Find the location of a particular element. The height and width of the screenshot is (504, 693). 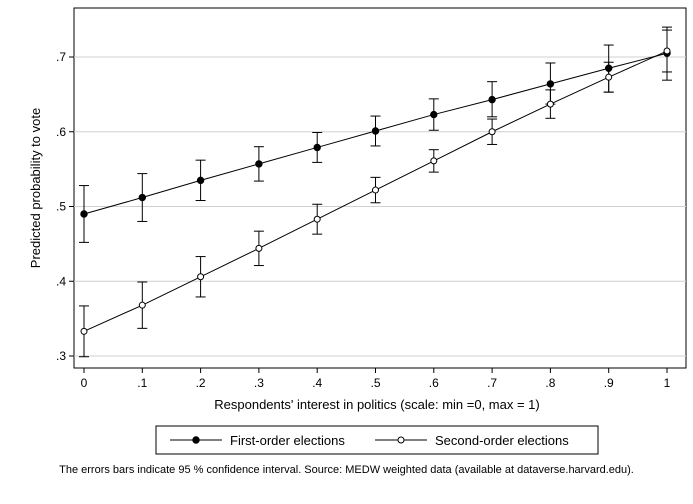

x-tick-label-8: .8 is located at coordinates (550, 383).